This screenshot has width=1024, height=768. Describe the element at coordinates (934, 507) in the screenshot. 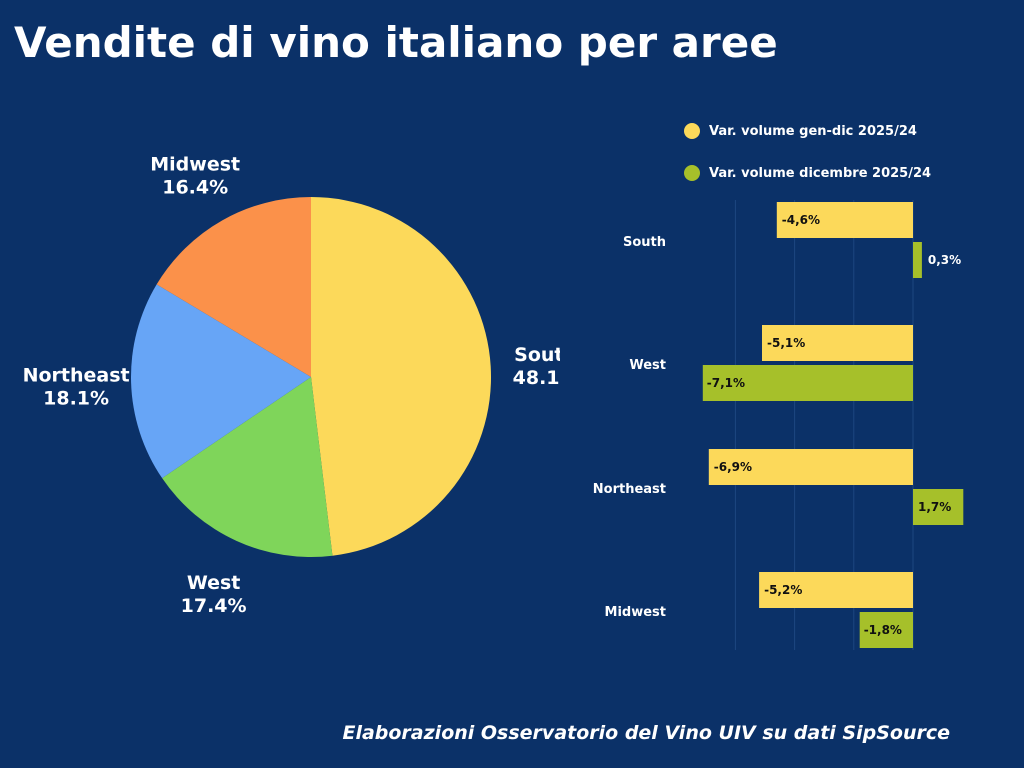

I see `bar-value-northeast-series-2: 1,7%` at that location.